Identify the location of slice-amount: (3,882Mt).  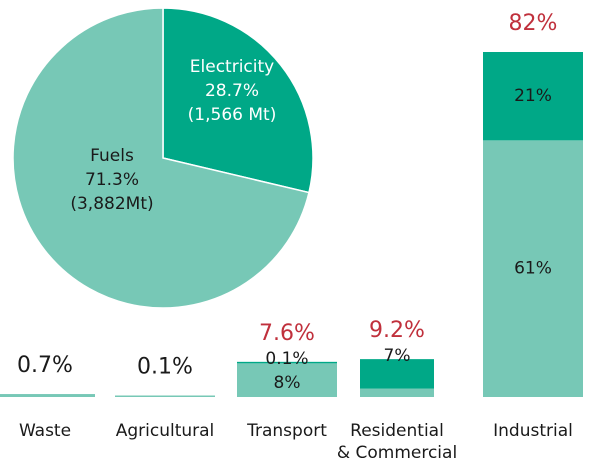
(111, 204).